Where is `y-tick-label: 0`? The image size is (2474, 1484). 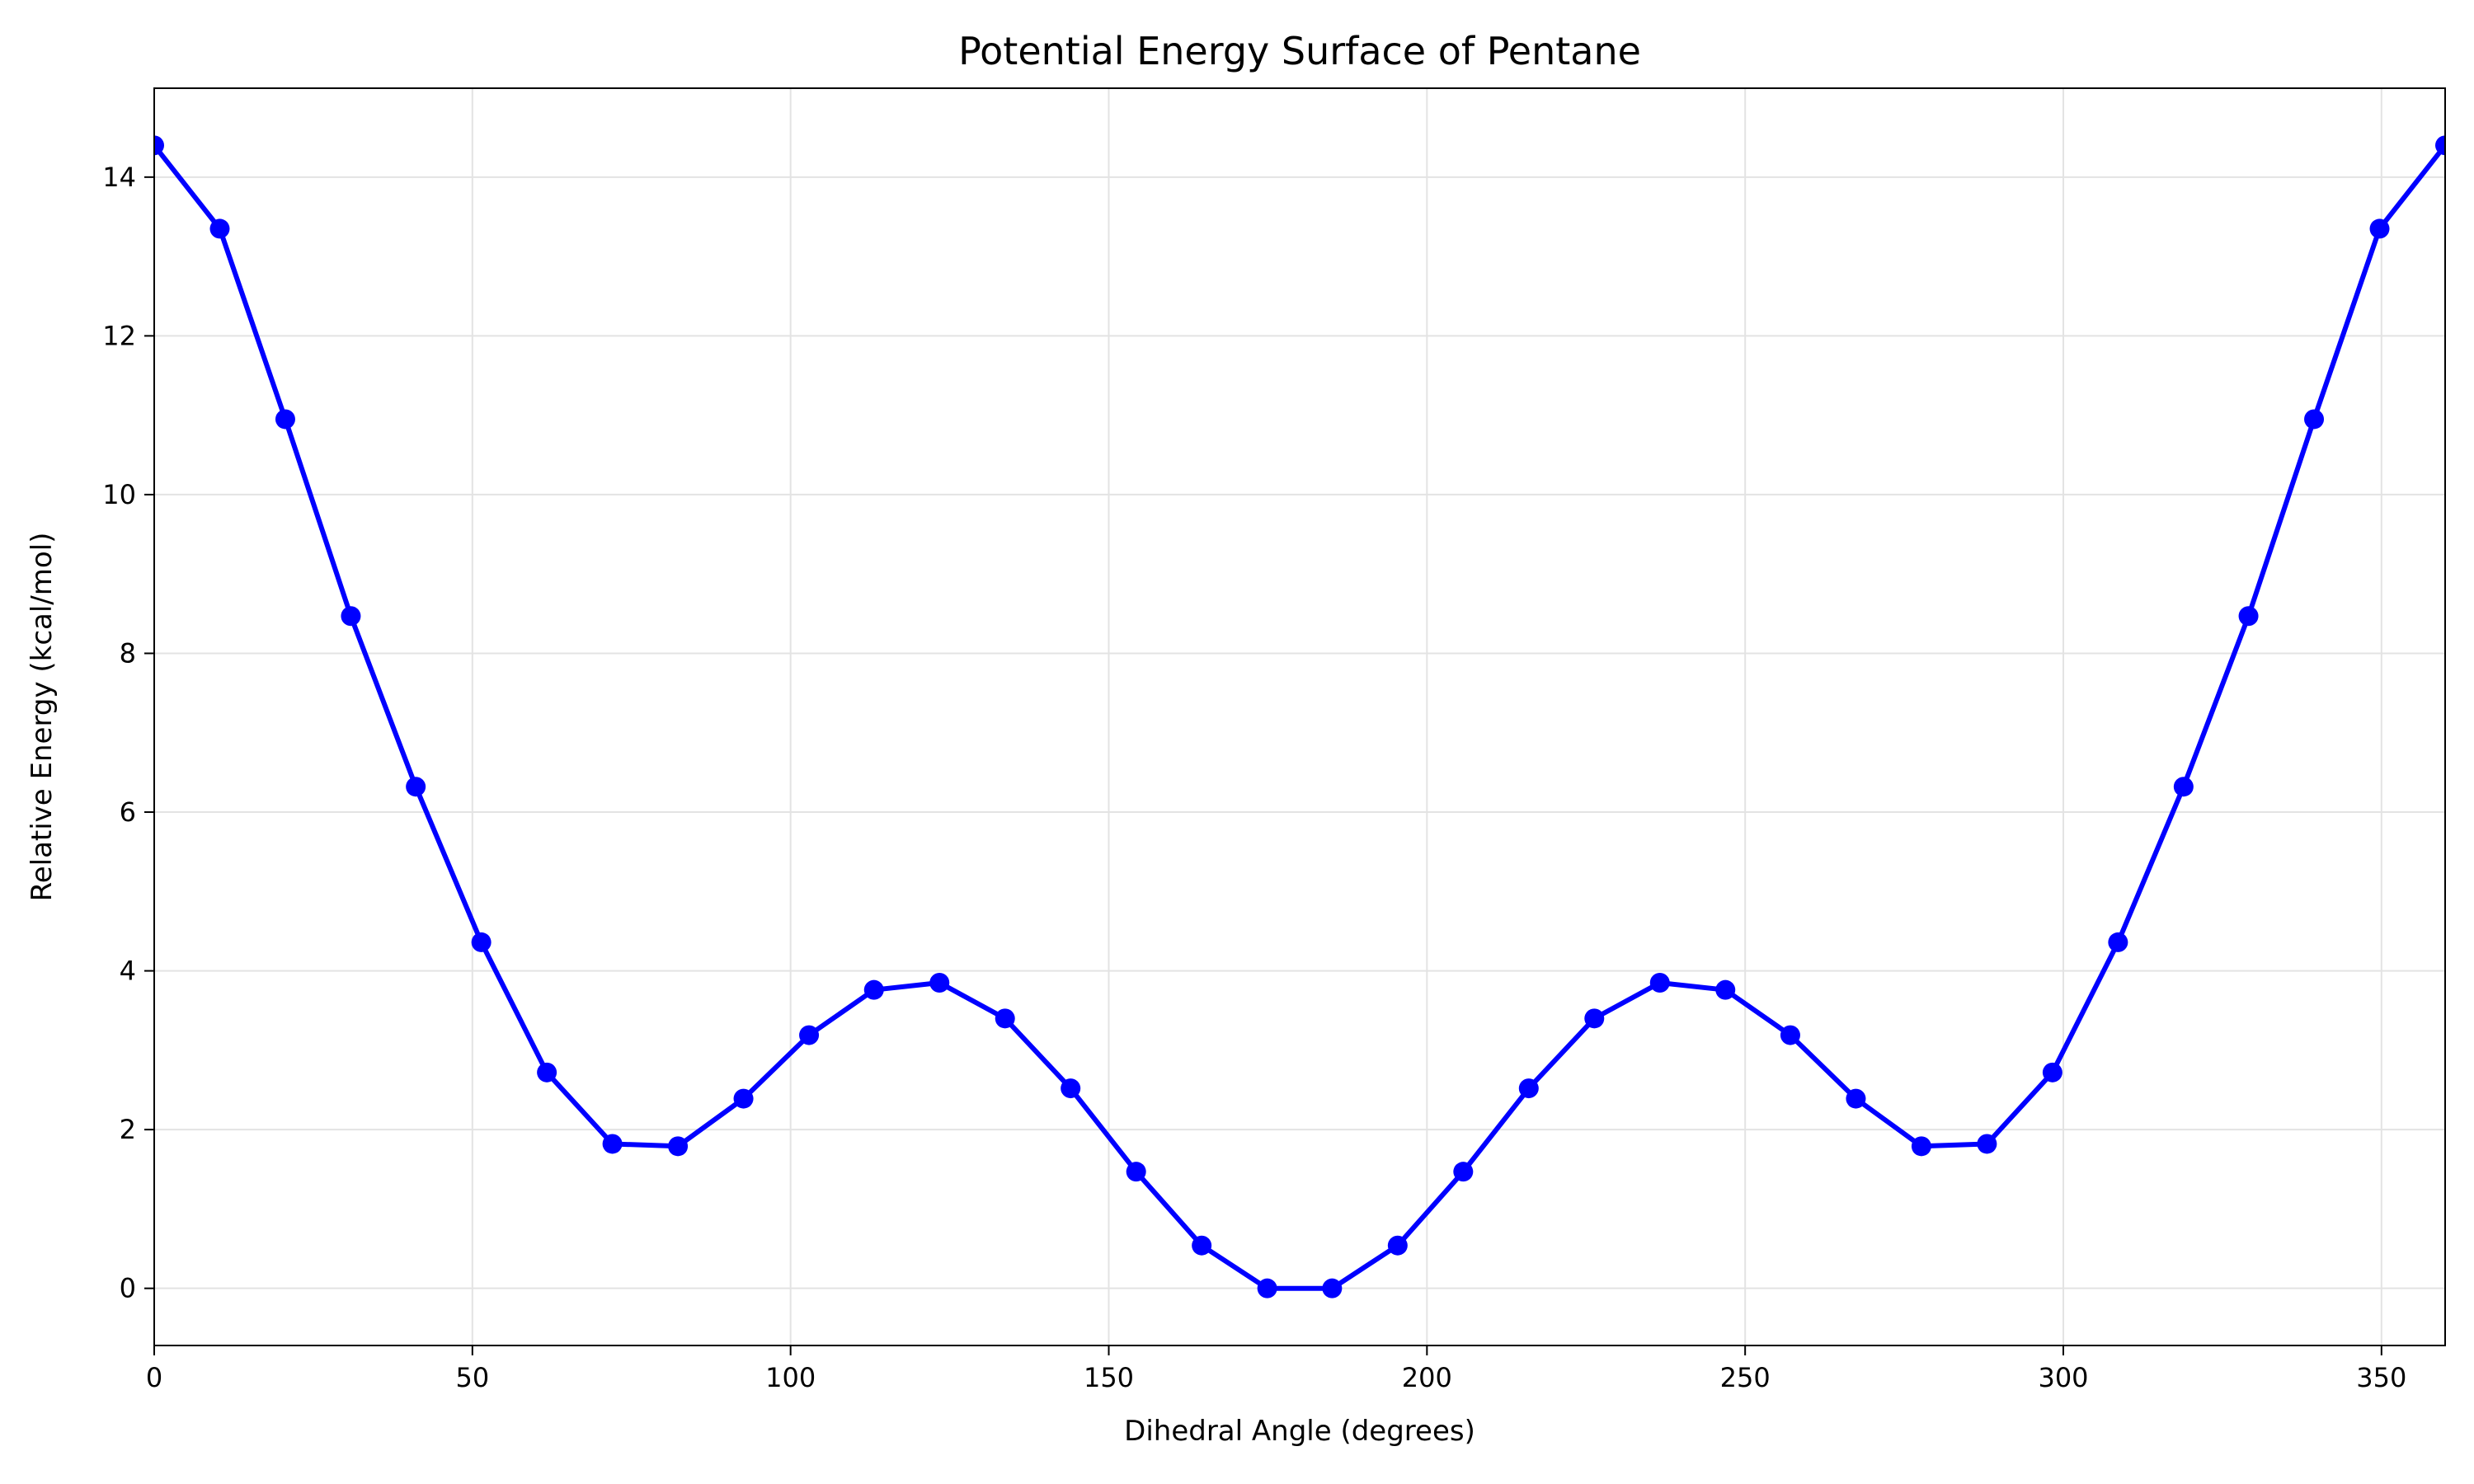
y-tick-label: 0 is located at coordinates (128, 1288).